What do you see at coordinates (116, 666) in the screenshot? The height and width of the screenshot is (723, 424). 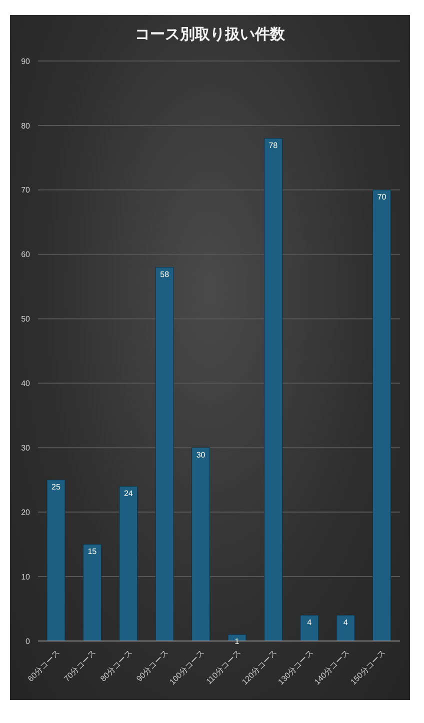 I see `x-tick-label: 80分コース` at bounding box center [116, 666].